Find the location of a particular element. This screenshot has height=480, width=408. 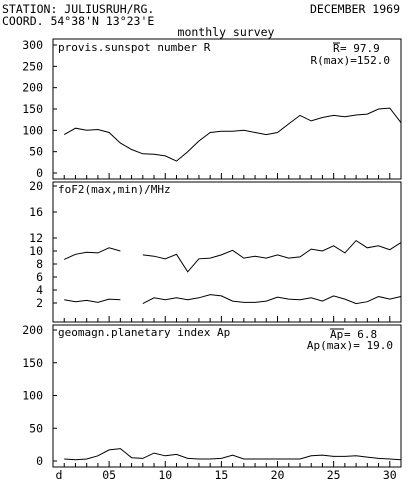

xtick-label: 05 is located at coordinates (109, 474).